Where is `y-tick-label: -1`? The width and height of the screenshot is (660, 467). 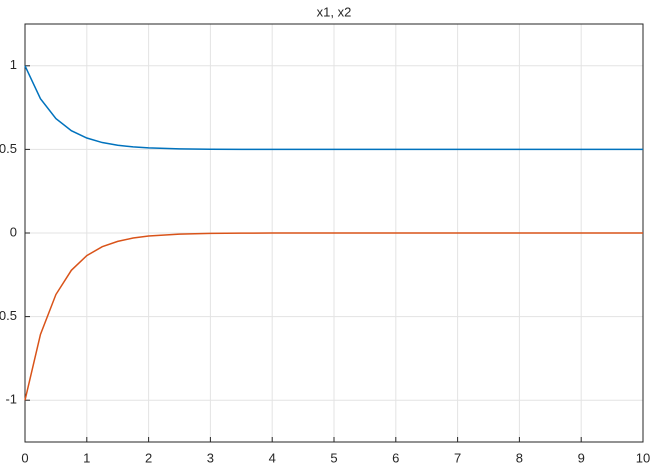 y-tick-label: -1 is located at coordinates (11, 399).